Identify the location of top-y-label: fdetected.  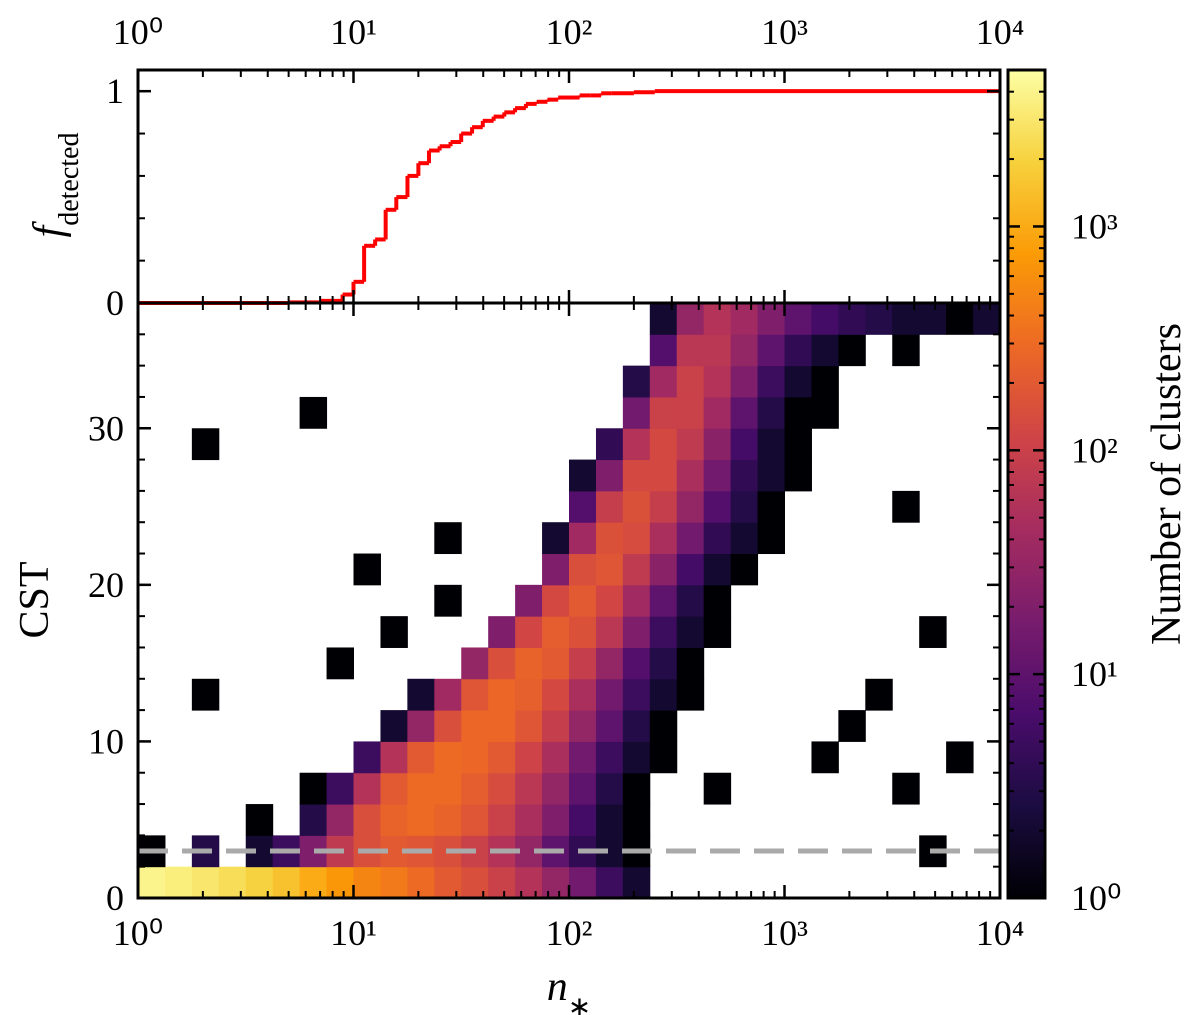
(55, 185).